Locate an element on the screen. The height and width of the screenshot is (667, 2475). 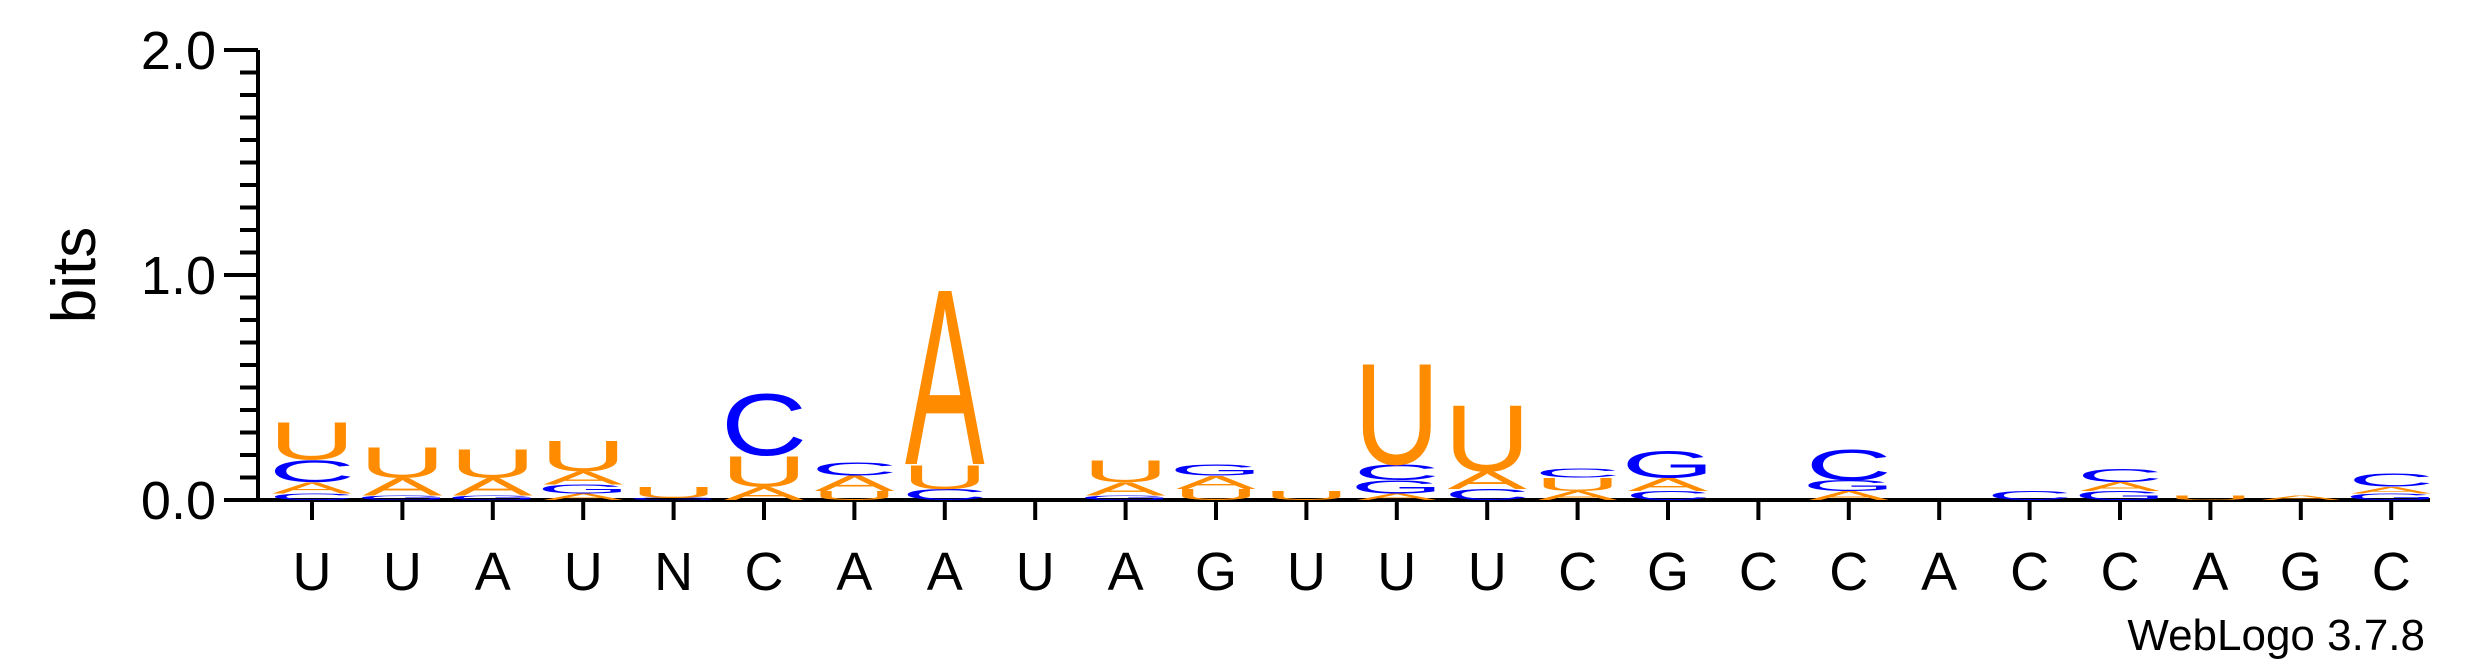
x-tick-label: N is located at coordinates (673, 572).